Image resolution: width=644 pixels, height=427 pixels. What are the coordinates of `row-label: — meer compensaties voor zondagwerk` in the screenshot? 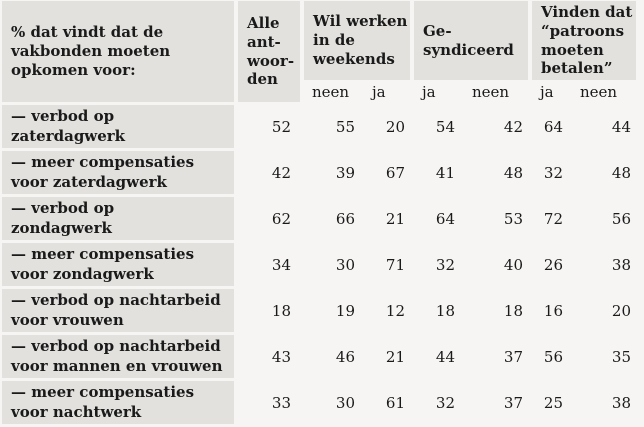 It's located at (118, 264).